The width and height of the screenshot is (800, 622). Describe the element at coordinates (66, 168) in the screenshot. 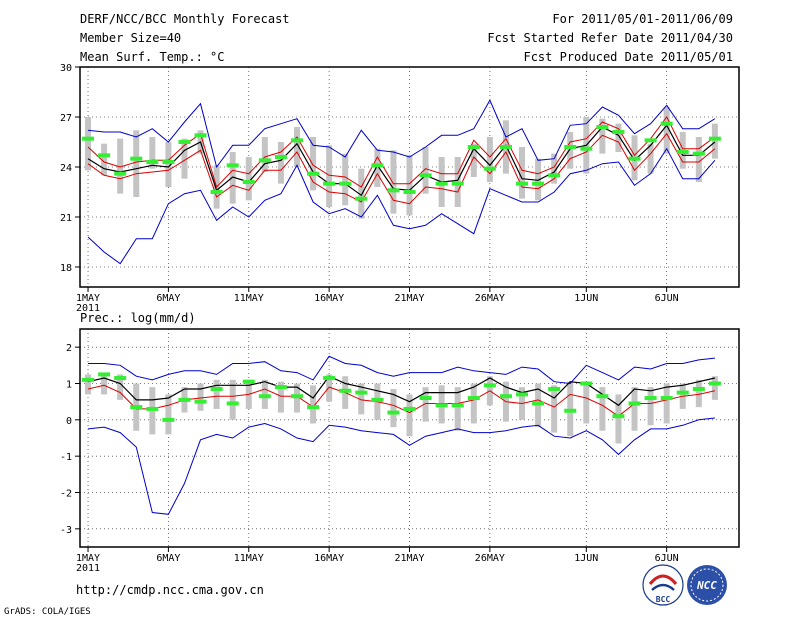

I see `y-tick-label: 24` at that location.